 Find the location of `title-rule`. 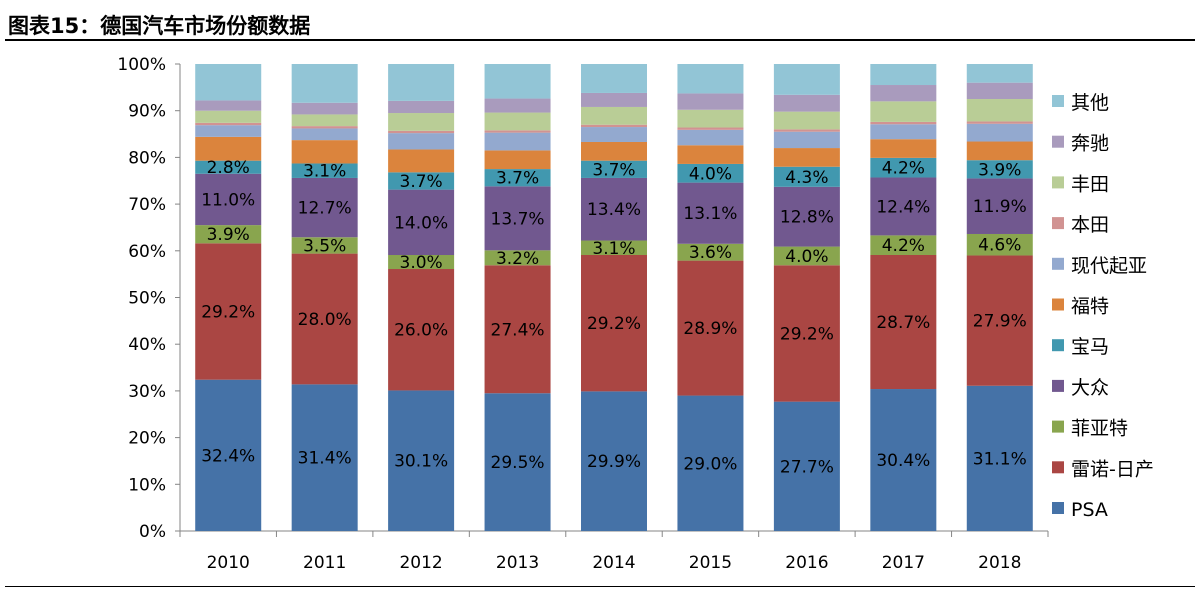

title-rule is located at coordinates (600, 40).